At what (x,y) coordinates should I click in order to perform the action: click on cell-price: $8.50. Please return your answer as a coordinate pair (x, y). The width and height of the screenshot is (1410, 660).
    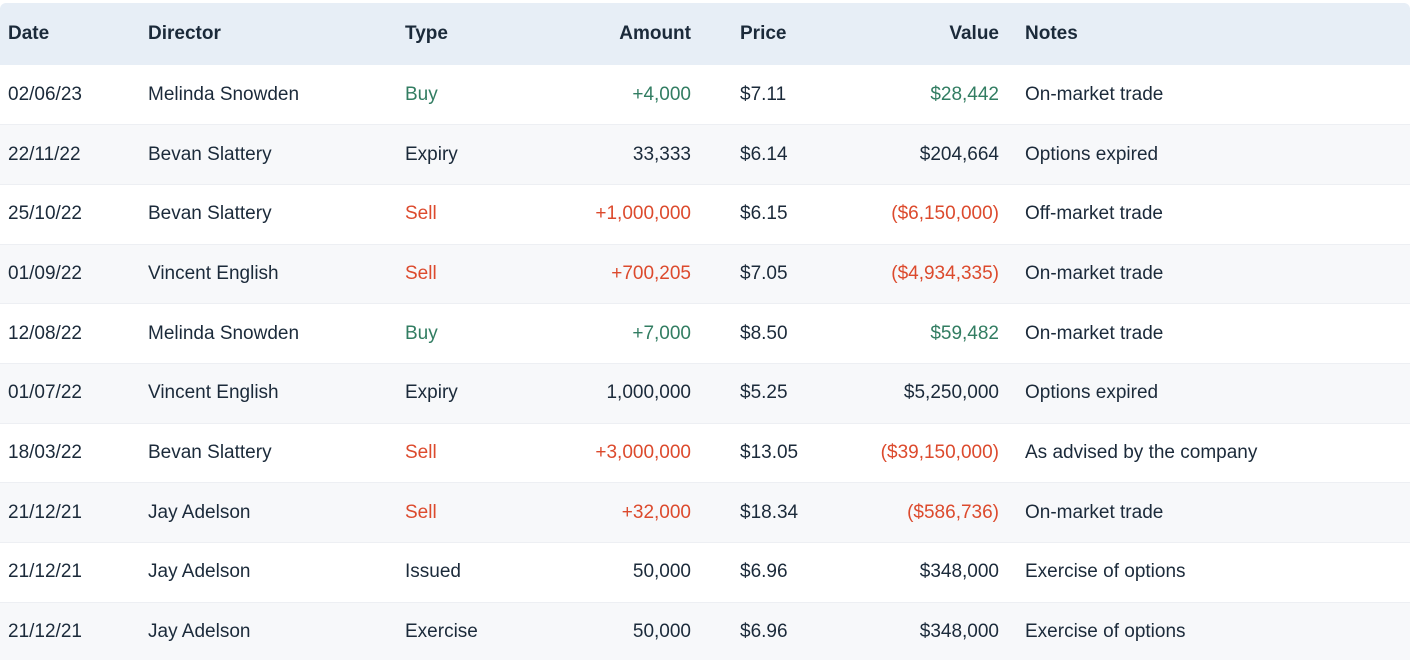
    Looking at the image, I should click on (764, 333).